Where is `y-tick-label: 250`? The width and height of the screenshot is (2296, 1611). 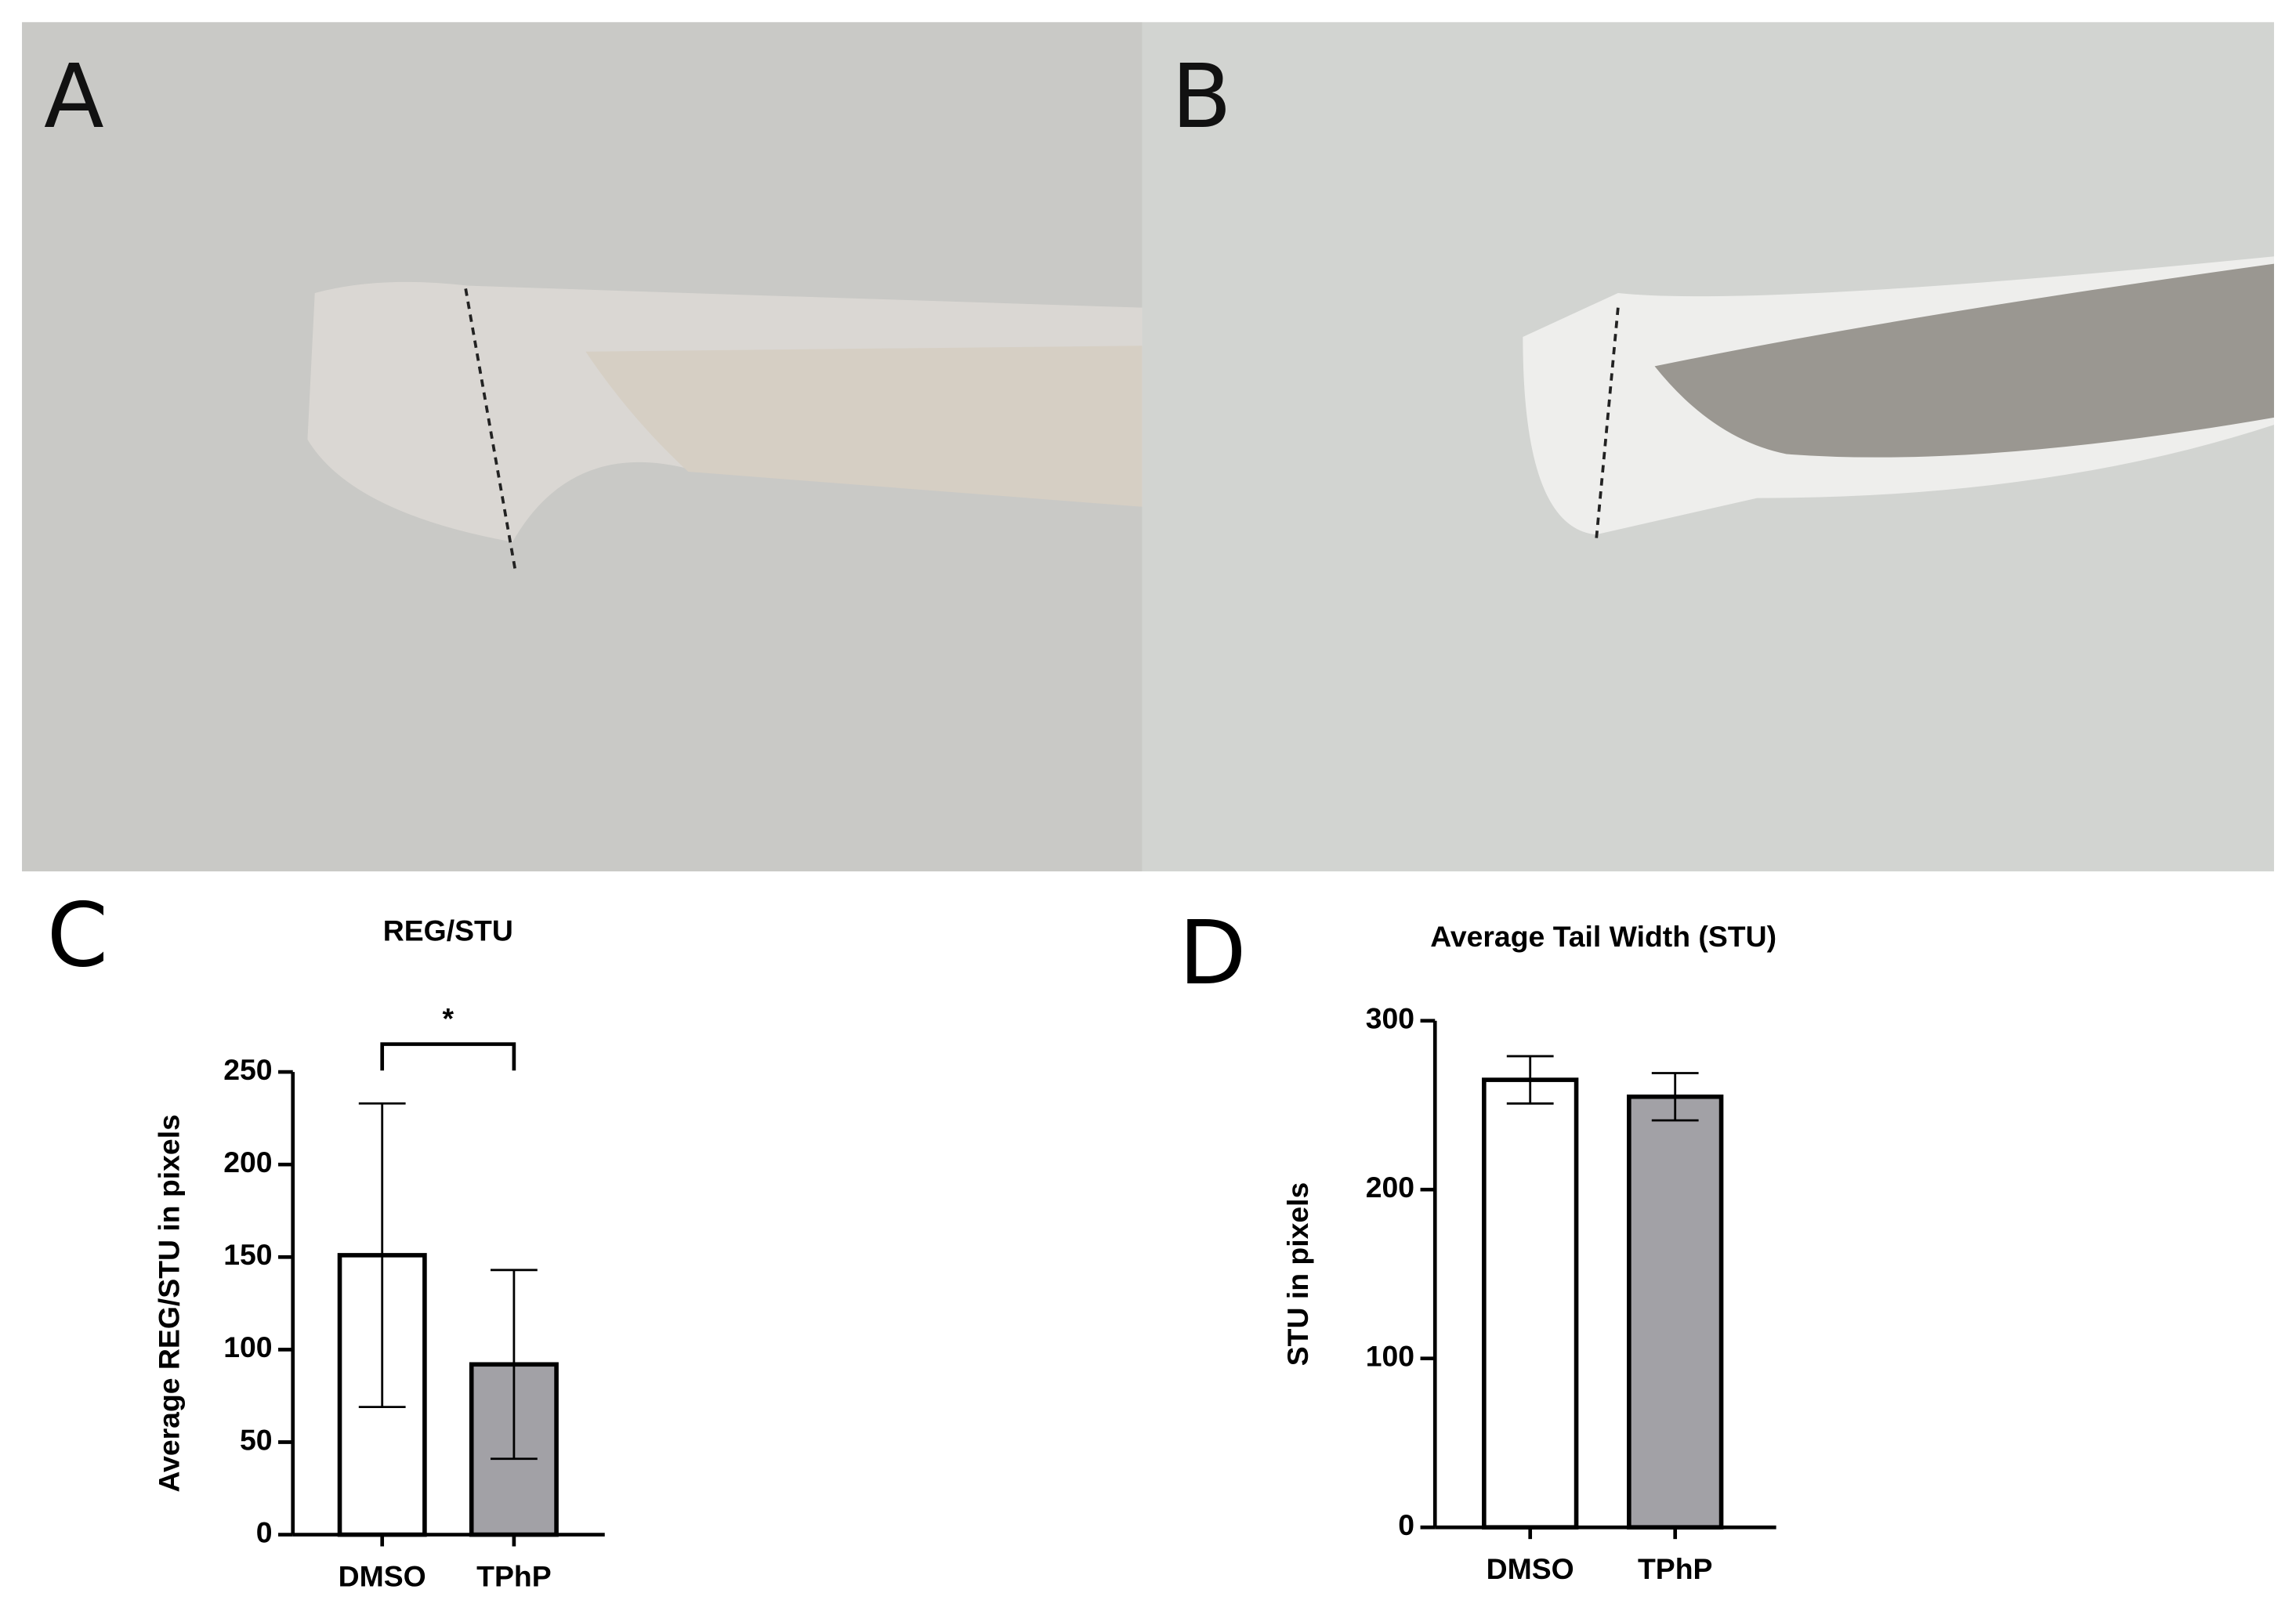 y-tick-label: 250 is located at coordinates (247, 1069).